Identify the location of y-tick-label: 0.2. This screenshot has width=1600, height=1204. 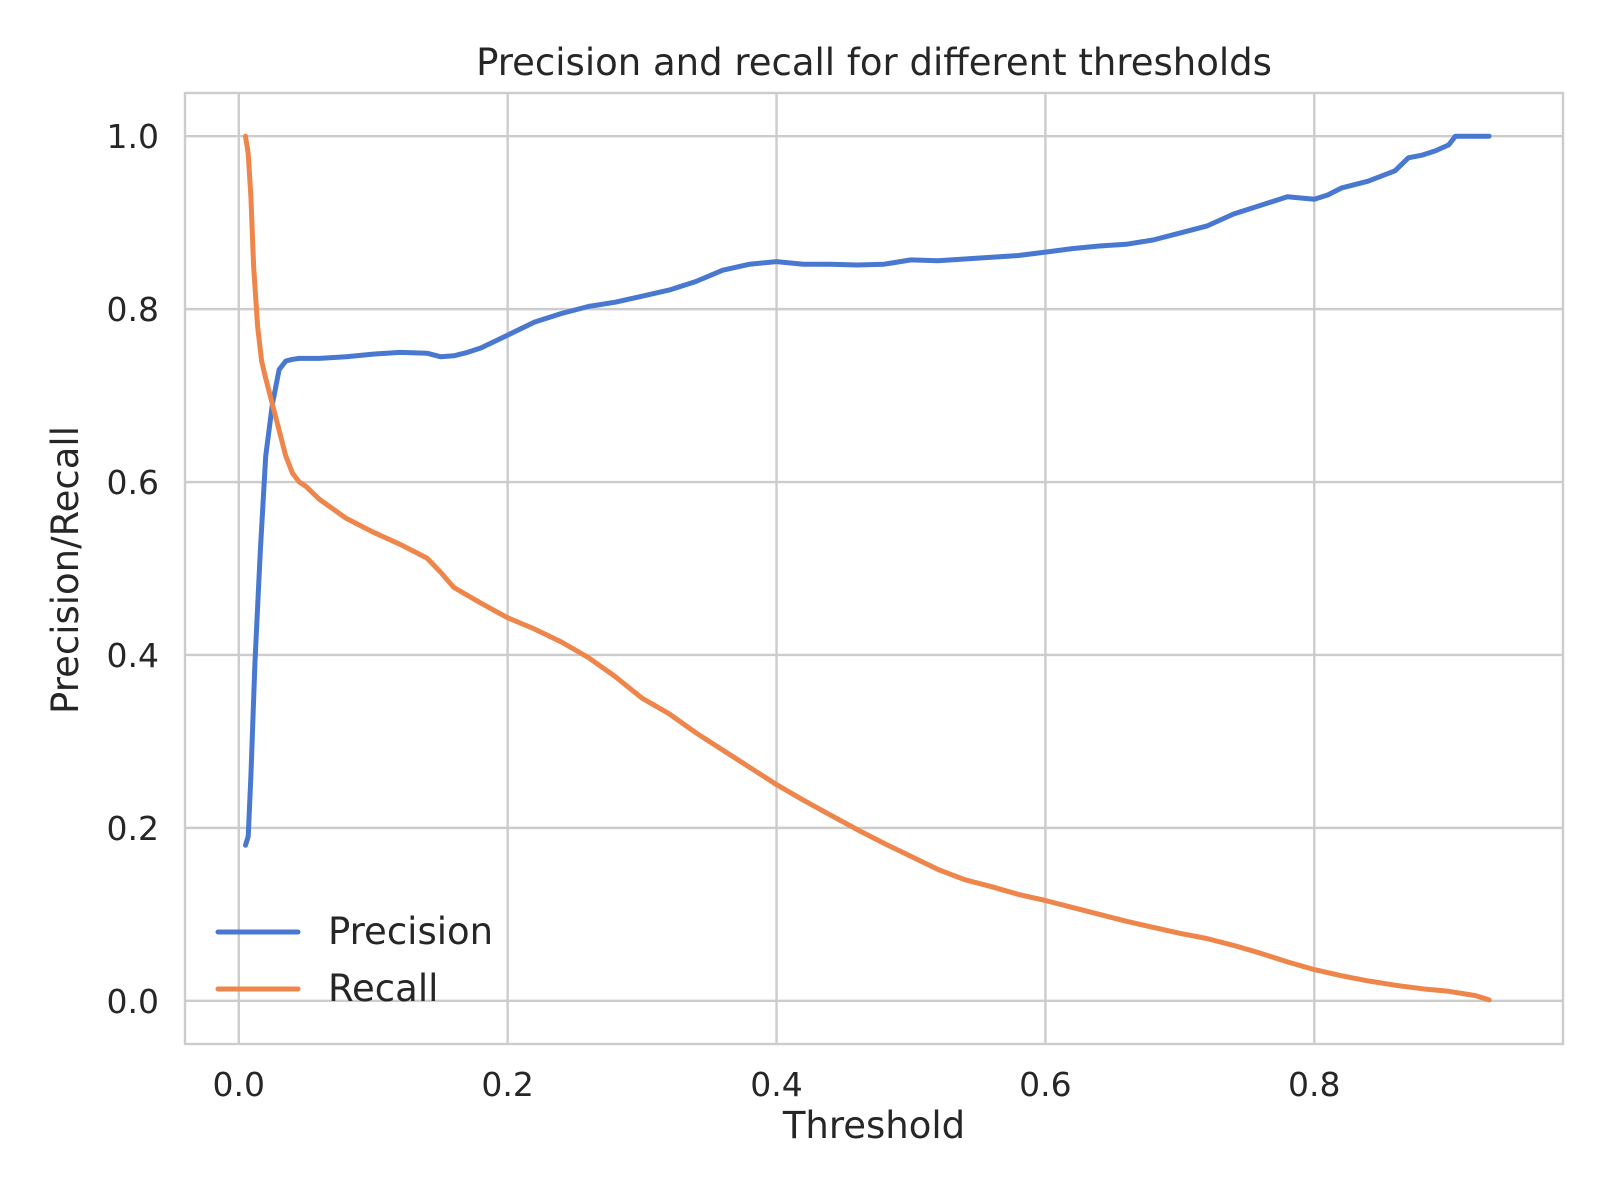
(133, 828).